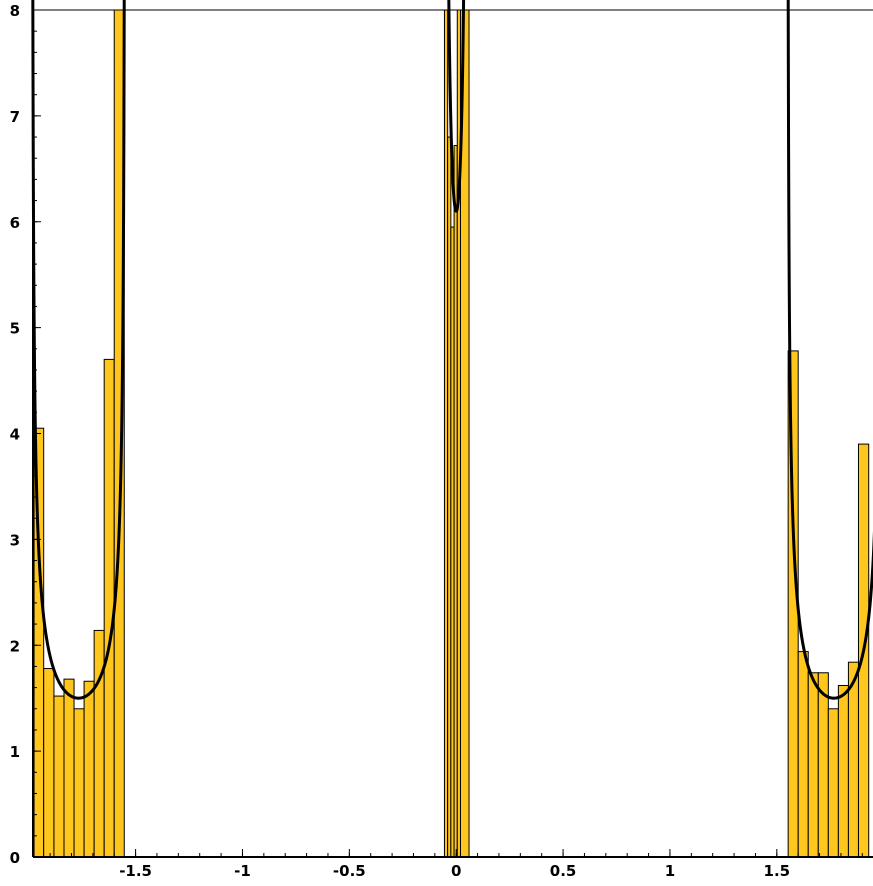 The height and width of the screenshot is (886, 873). What do you see at coordinates (563, 871) in the screenshot?
I see `x-tick-label-4: 0.5` at bounding box center [563, 871].